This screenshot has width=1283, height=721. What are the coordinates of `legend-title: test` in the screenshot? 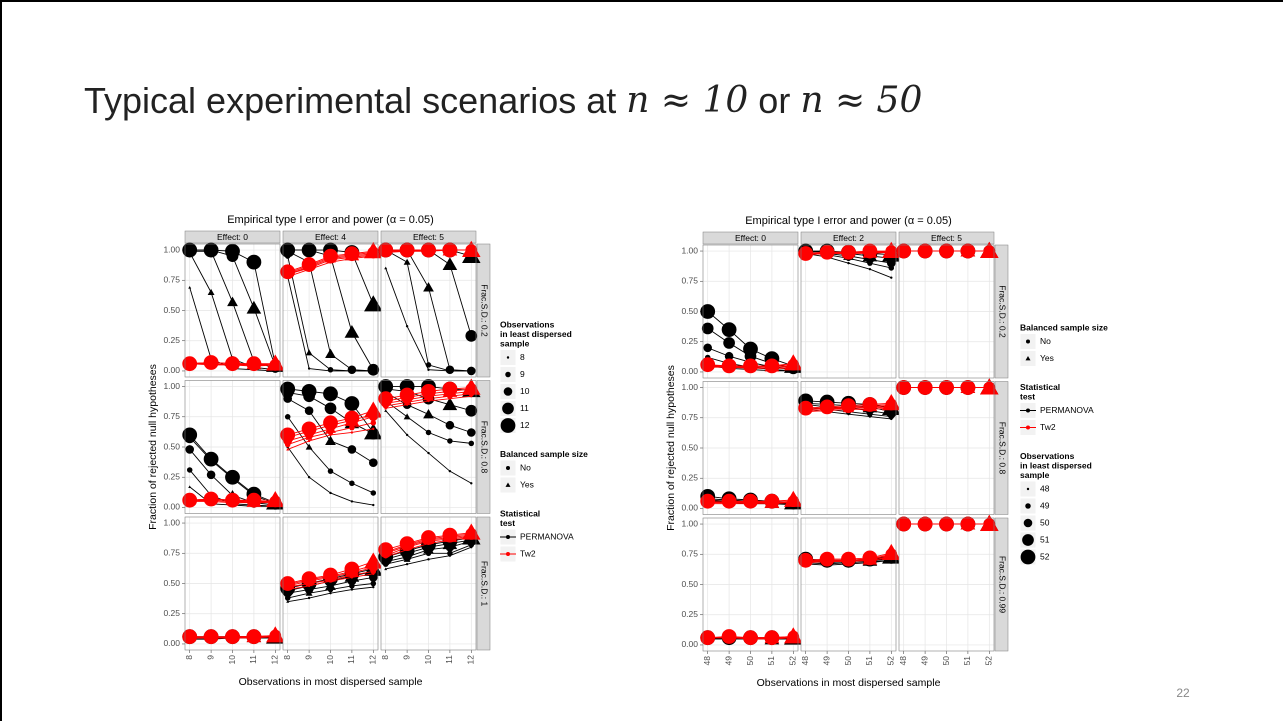 It's located at (507, 523).